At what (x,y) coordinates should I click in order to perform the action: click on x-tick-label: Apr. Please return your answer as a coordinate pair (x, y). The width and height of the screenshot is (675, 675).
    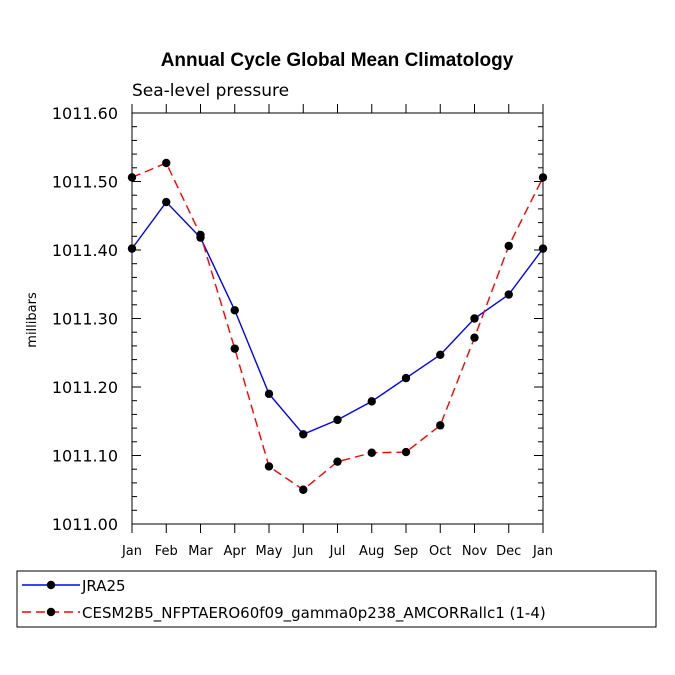
    Looking at the image, I should click on (235, 551).